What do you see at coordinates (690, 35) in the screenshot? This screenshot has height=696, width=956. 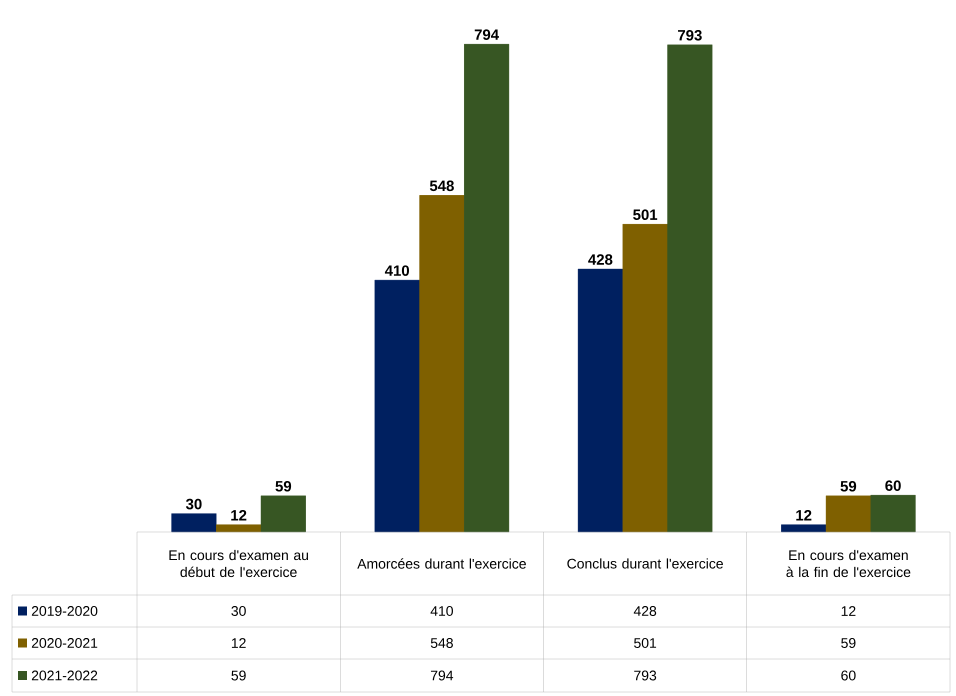 I see `text: 793` at bounding box center [690, 35].